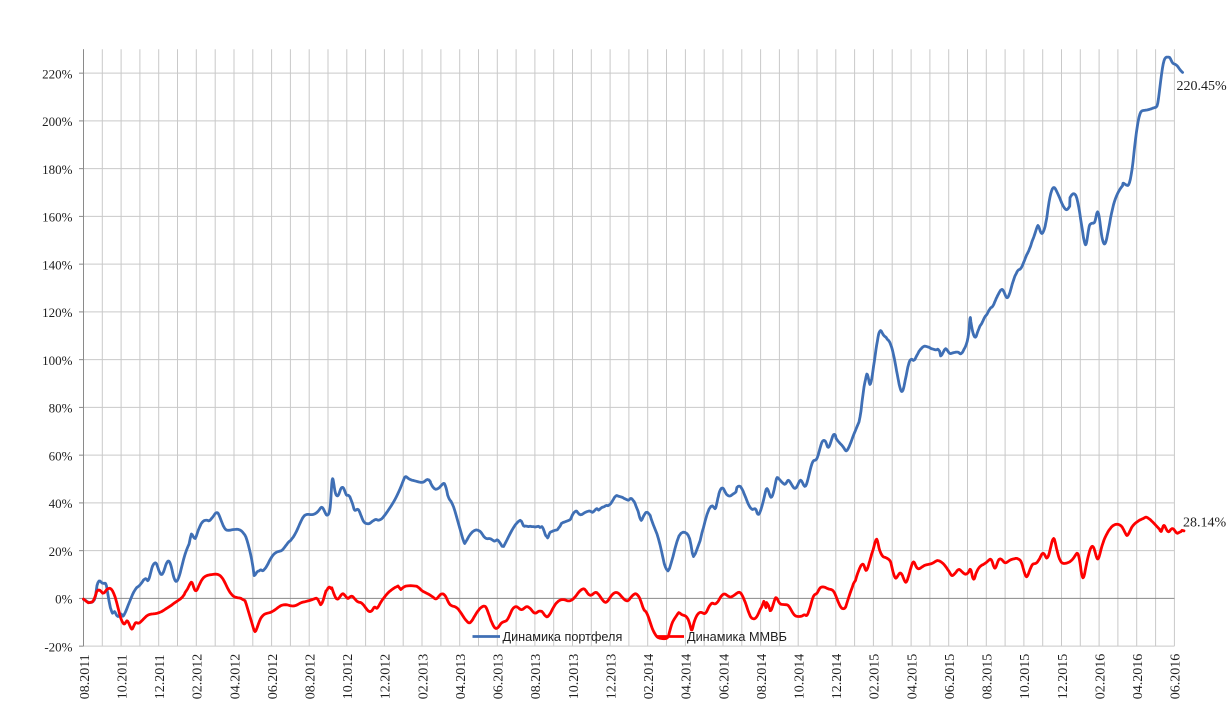 The height and width of the screenshot is (724, 1229). What do you see at coordinates (875, 677) in the screenshot?
I see `svg-text: 02.2015` at bounding box center [875, 677].